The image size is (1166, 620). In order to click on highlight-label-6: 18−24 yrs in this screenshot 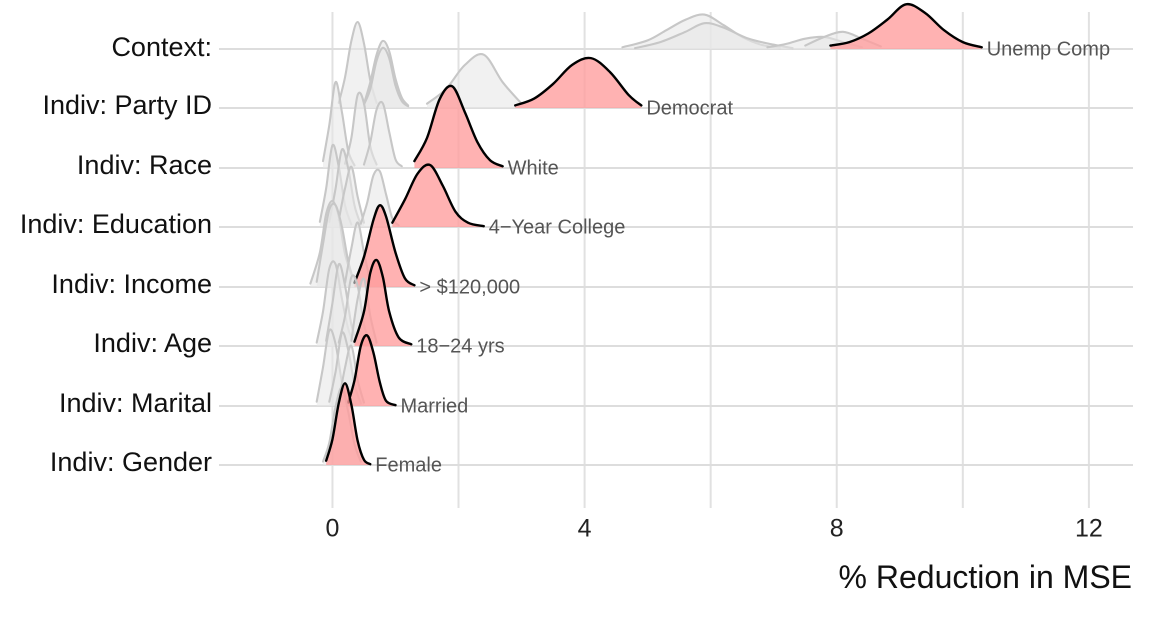, I will do `click(460, 346)`.